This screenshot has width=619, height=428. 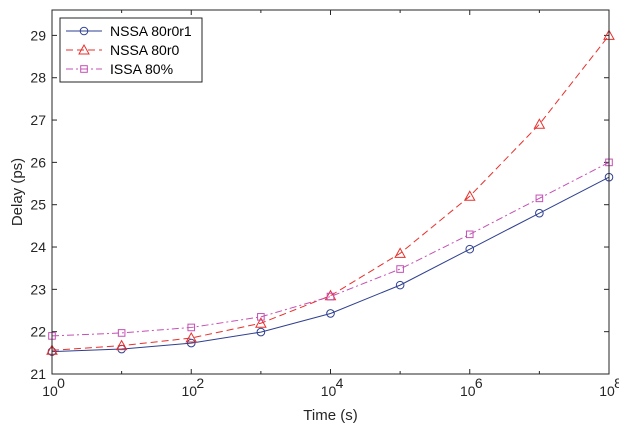 What do you see at coordinates (151, 31) in the screenshot?
I see `legend-label: NSSA 80r0r1` at bounding box center [151, 31].